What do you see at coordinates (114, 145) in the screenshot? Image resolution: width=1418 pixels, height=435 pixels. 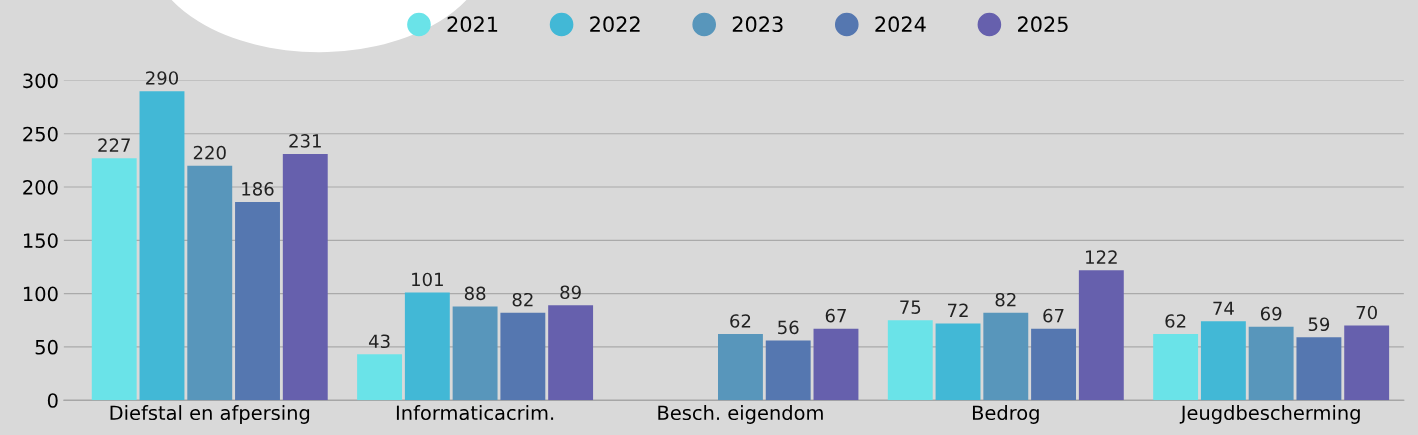 I see `data-label: 227` at bounding box center [114, 145].